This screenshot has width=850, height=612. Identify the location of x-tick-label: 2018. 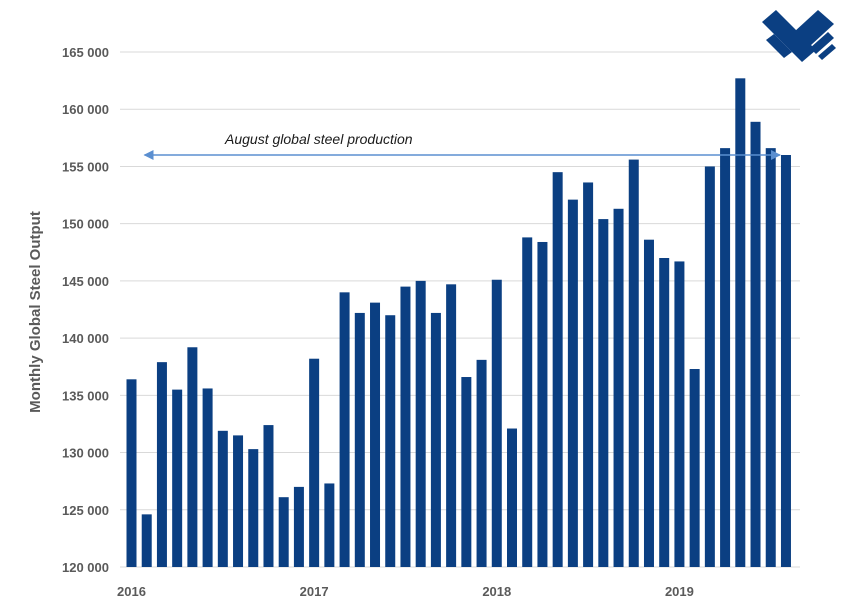
(496, 591).